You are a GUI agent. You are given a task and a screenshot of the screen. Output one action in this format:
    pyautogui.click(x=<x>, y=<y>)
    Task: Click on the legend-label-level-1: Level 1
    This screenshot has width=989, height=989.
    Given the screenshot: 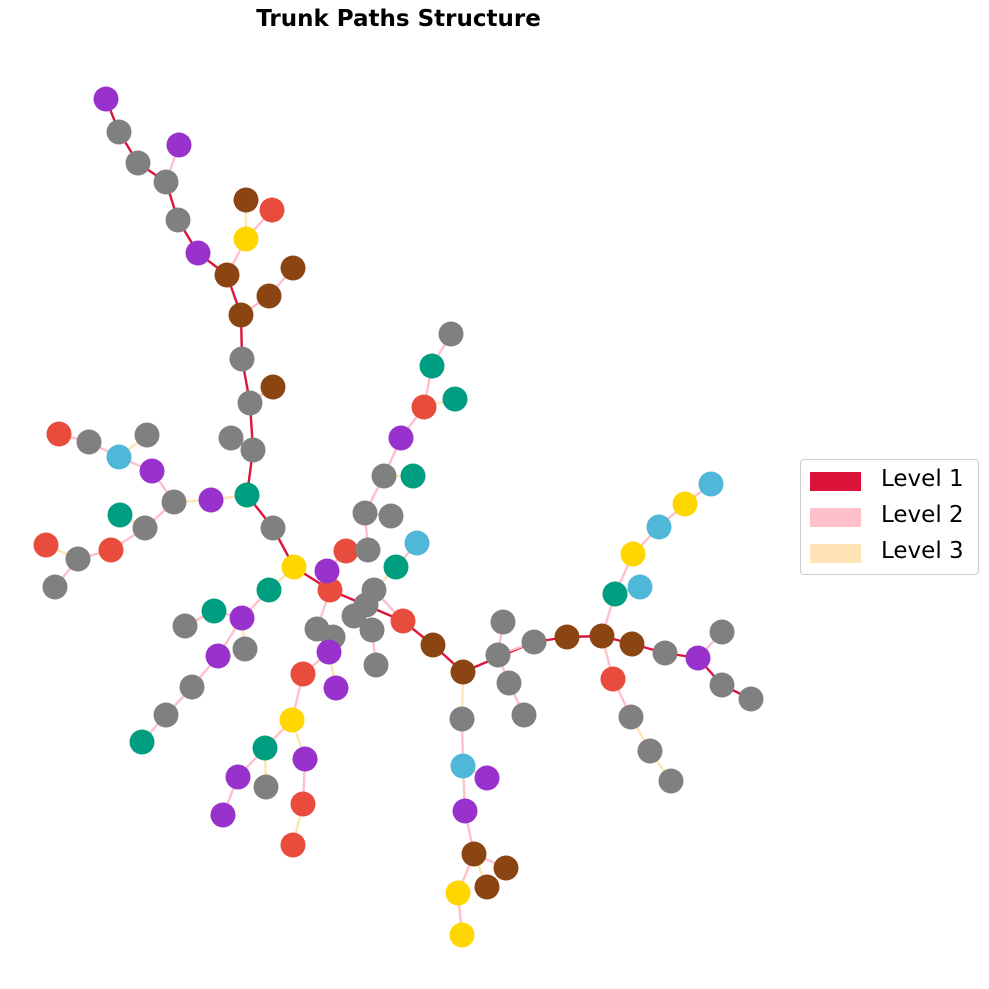 What is the action you would take?
    pyautogui.click(x=922, y=479)
    